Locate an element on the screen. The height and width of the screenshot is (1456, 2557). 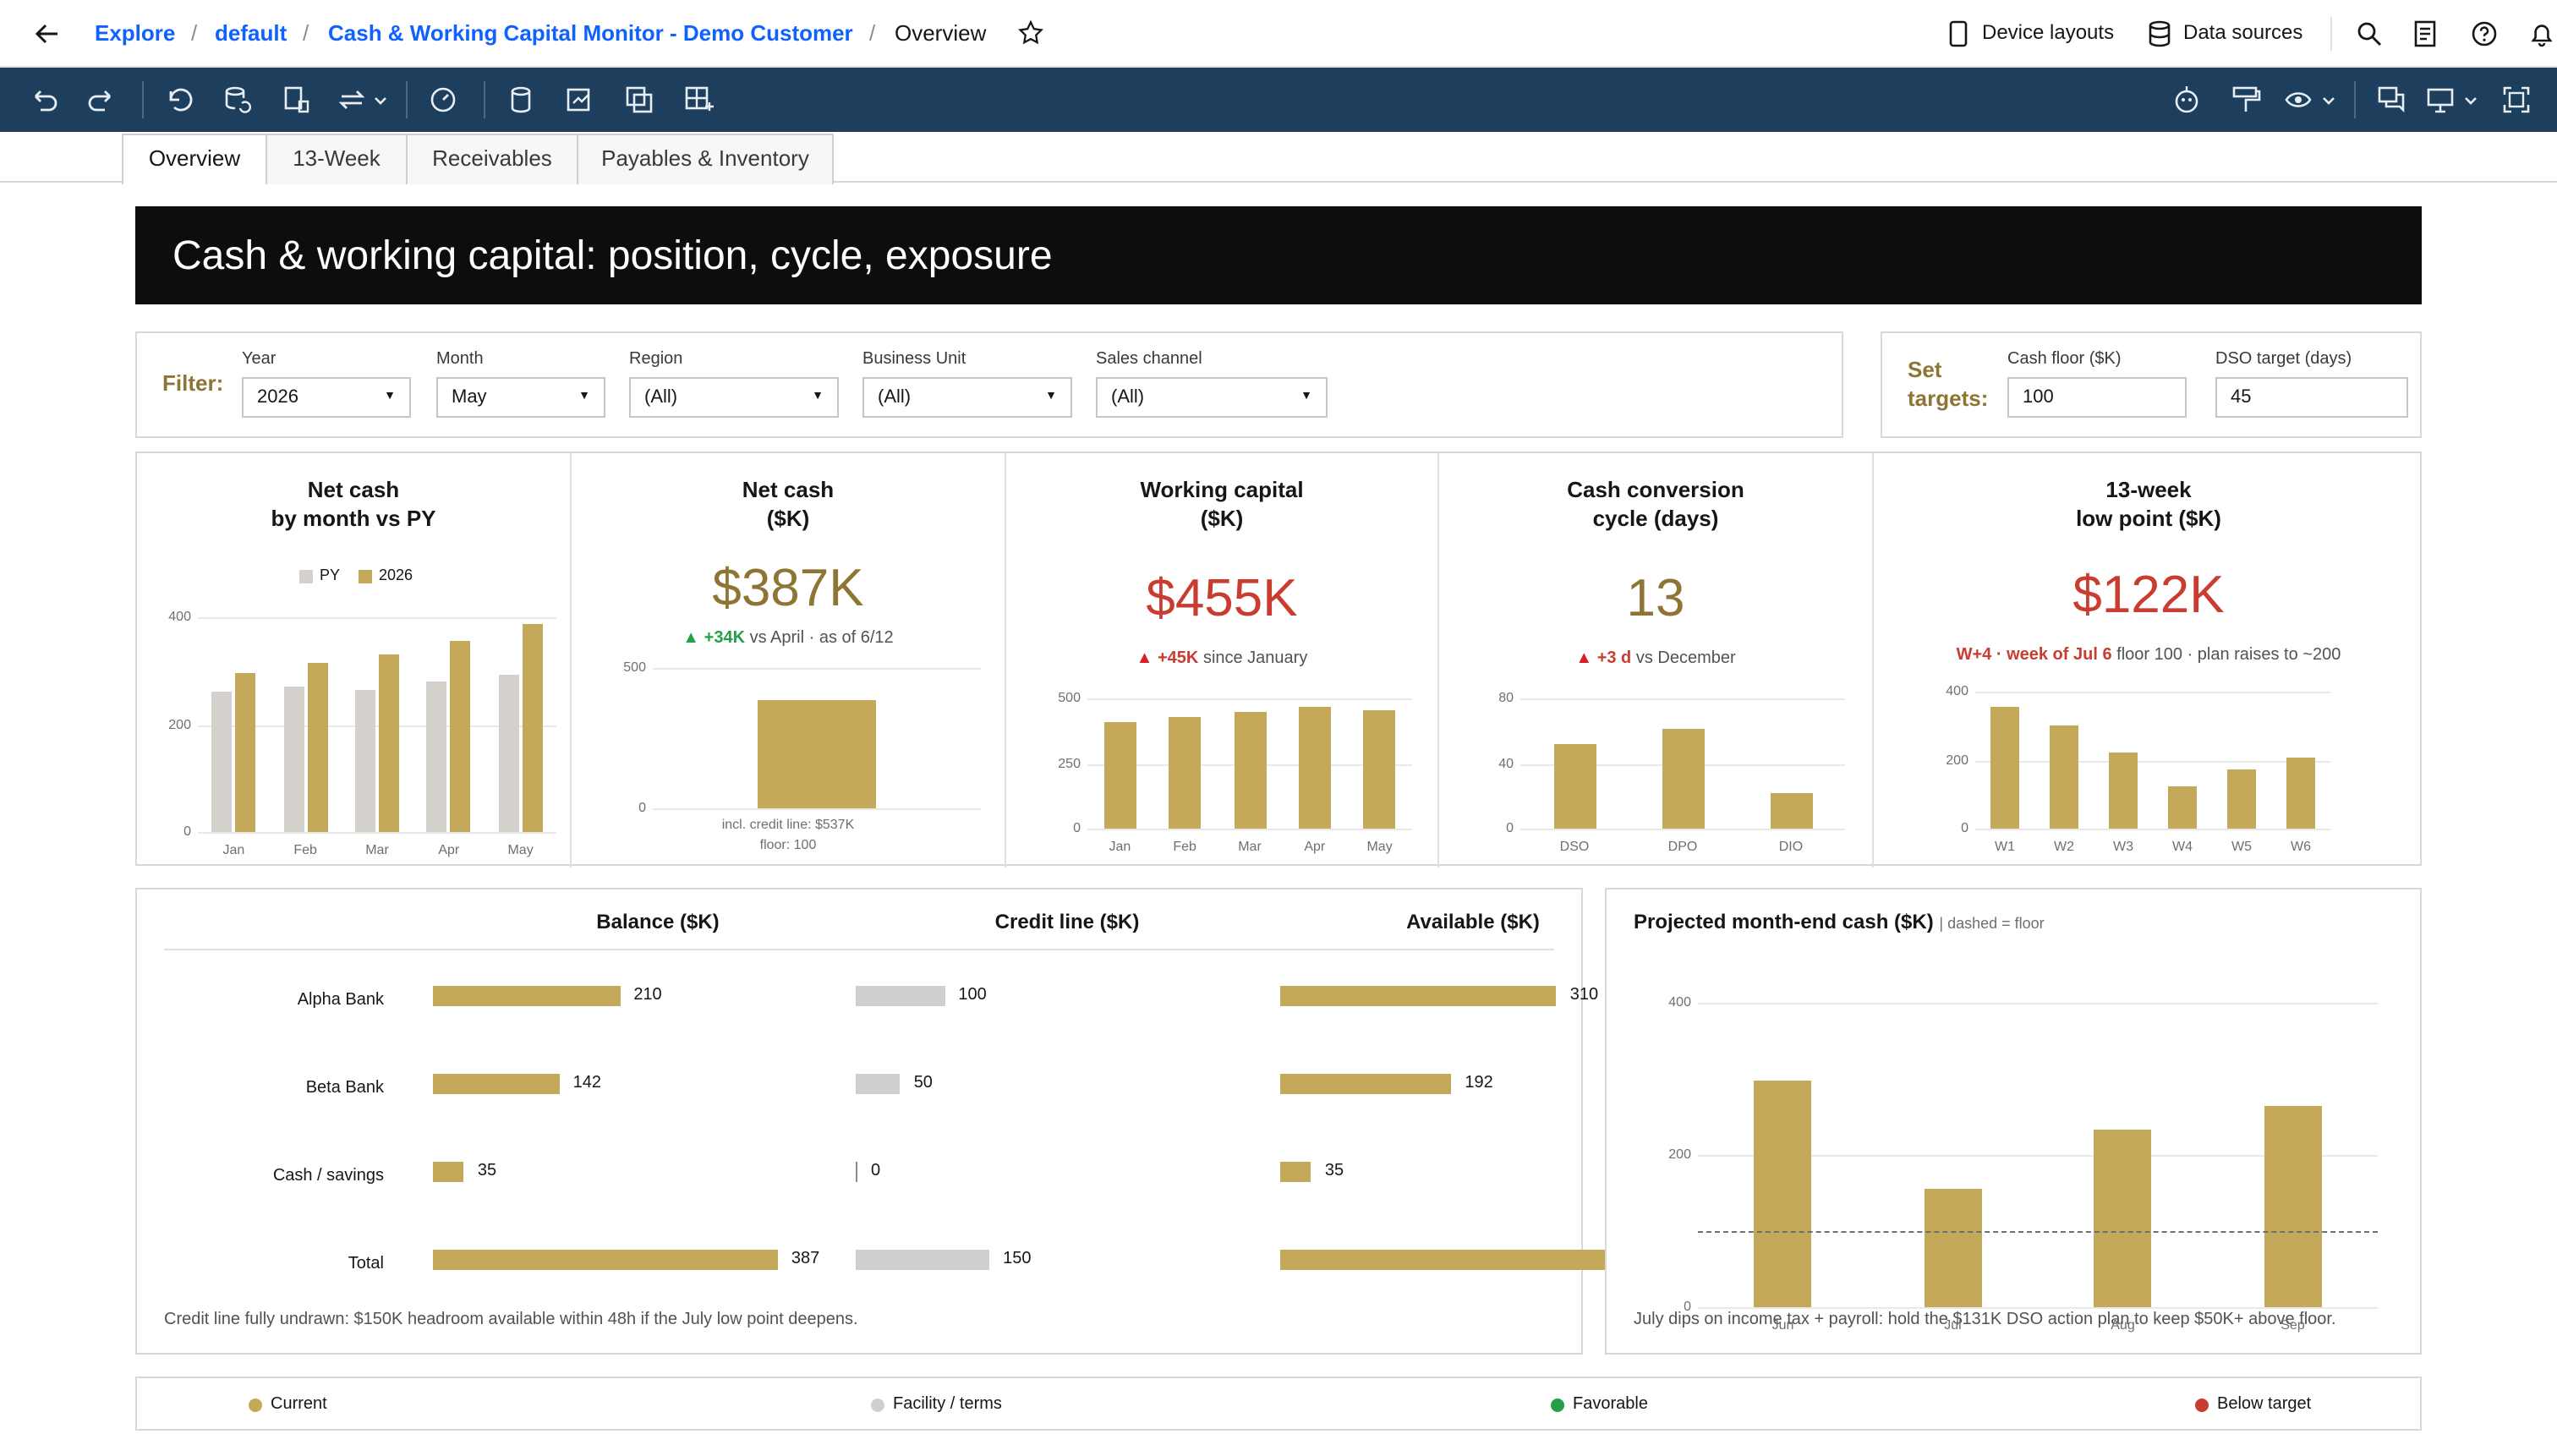
bar-2026 is located at coordinates (532, 728).